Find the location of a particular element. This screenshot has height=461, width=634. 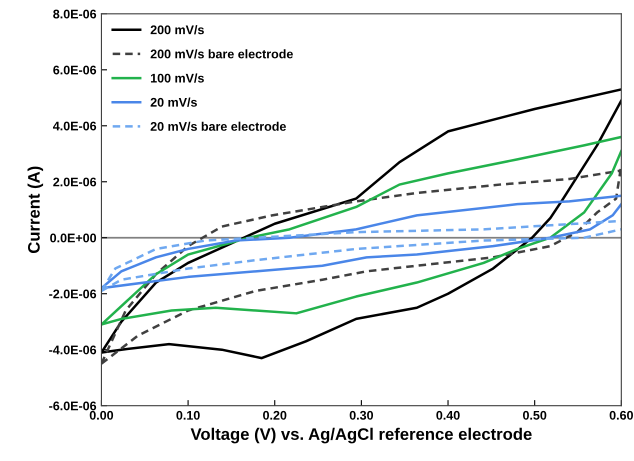

x-tick-label: 0.20 is located at coordinates (274, 415).